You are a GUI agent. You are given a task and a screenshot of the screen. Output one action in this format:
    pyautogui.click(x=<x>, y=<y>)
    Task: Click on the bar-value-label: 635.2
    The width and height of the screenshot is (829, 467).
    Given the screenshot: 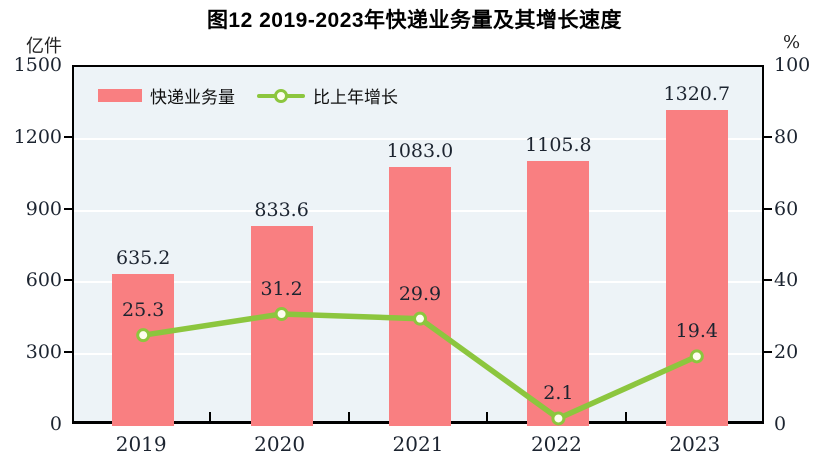 What is the action you would take?
    pyautogui.click(x=143, y=257)
    